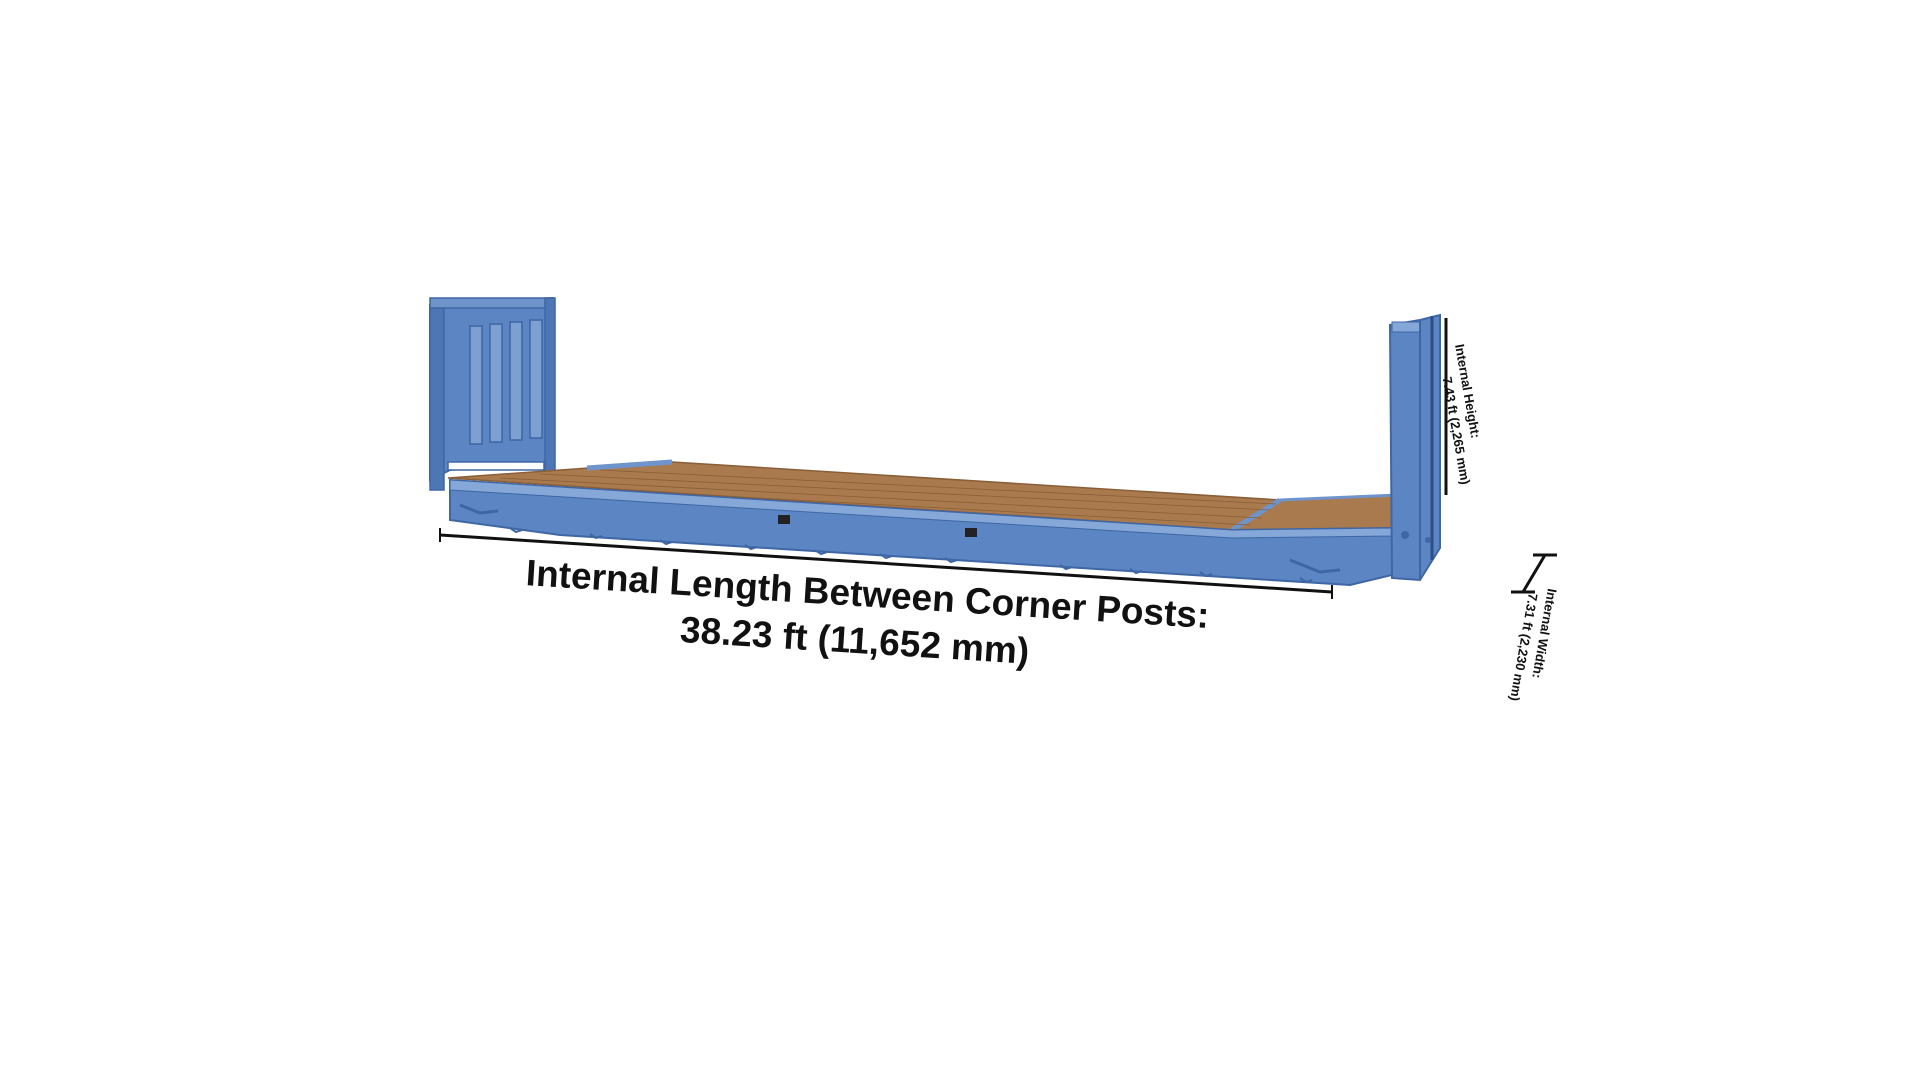 Image resolution: width=1920 pixels, height=1080 pixels. What do you see at coordinates (1533, 627) in the screenshot?
I see `width-dimension: Internal Width: 7.31 ft (2,230 mm)` at bounding box center [1533, 627].